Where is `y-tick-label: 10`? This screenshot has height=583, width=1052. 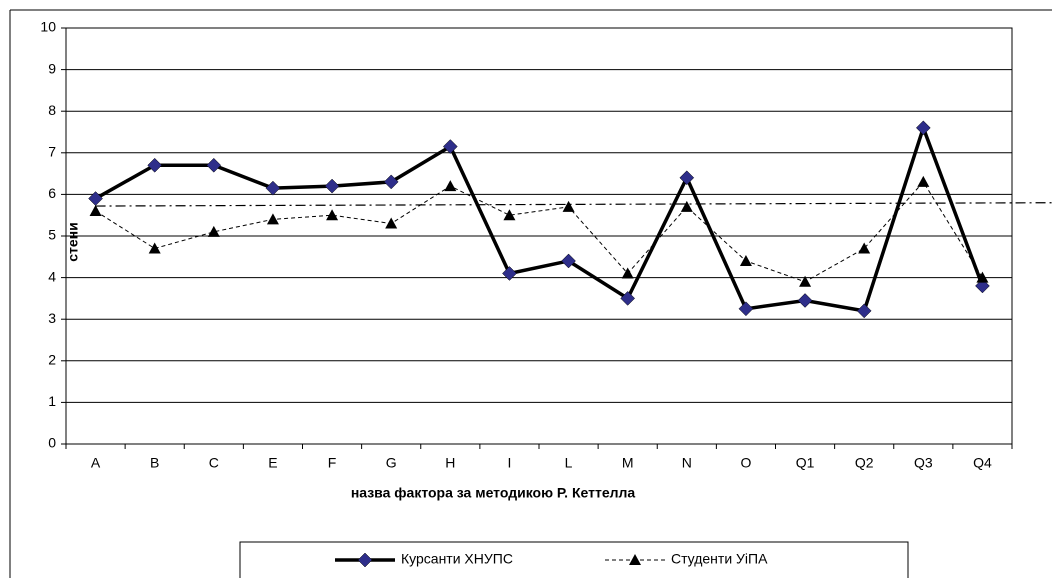
y-tick-label: 10 is located at coordinates (48, 27).